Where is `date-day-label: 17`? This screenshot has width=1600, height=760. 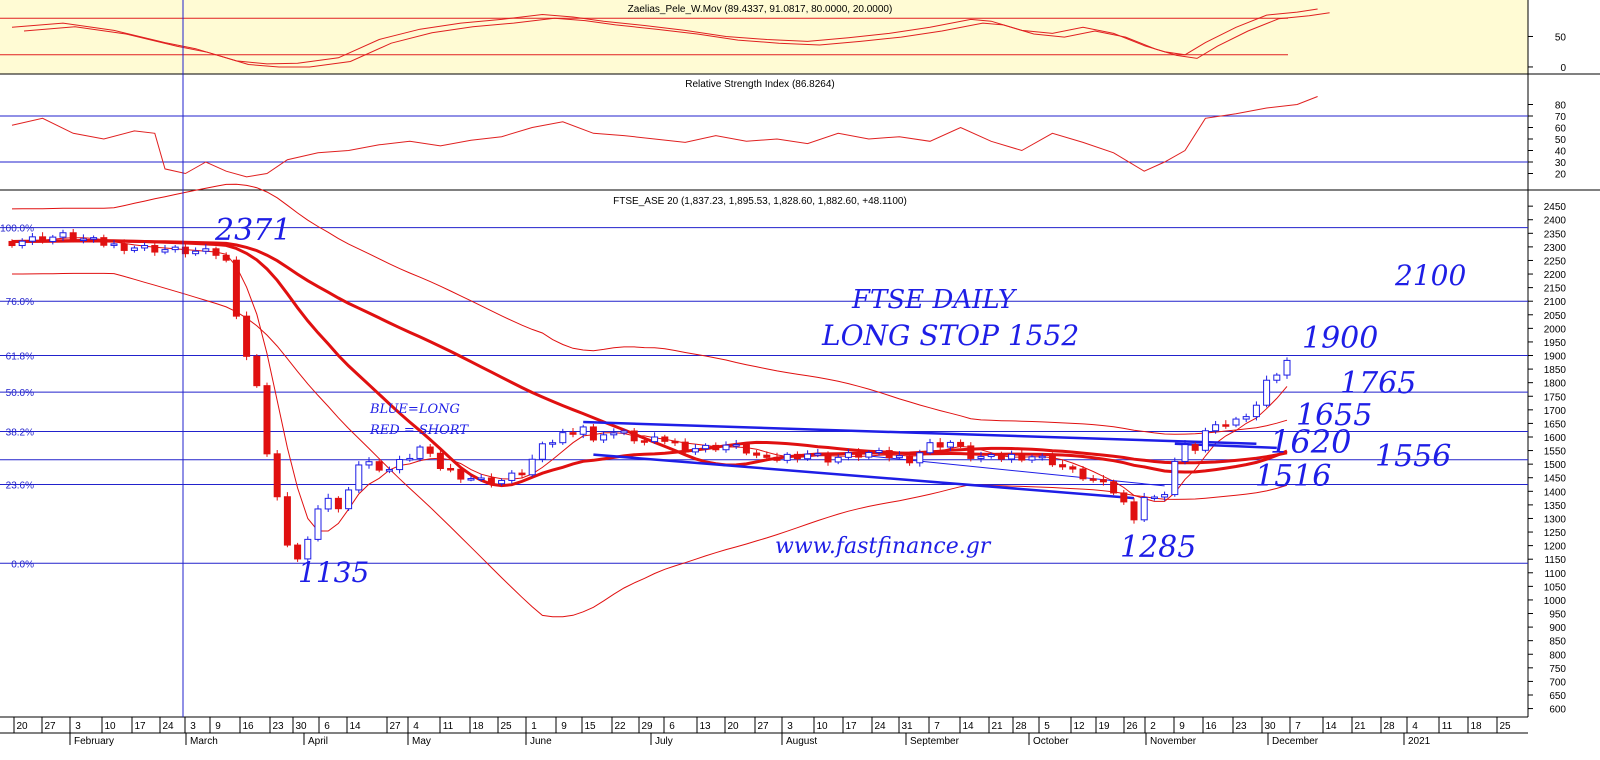 date-day-label: 17 is located at coordinates (851, 726).